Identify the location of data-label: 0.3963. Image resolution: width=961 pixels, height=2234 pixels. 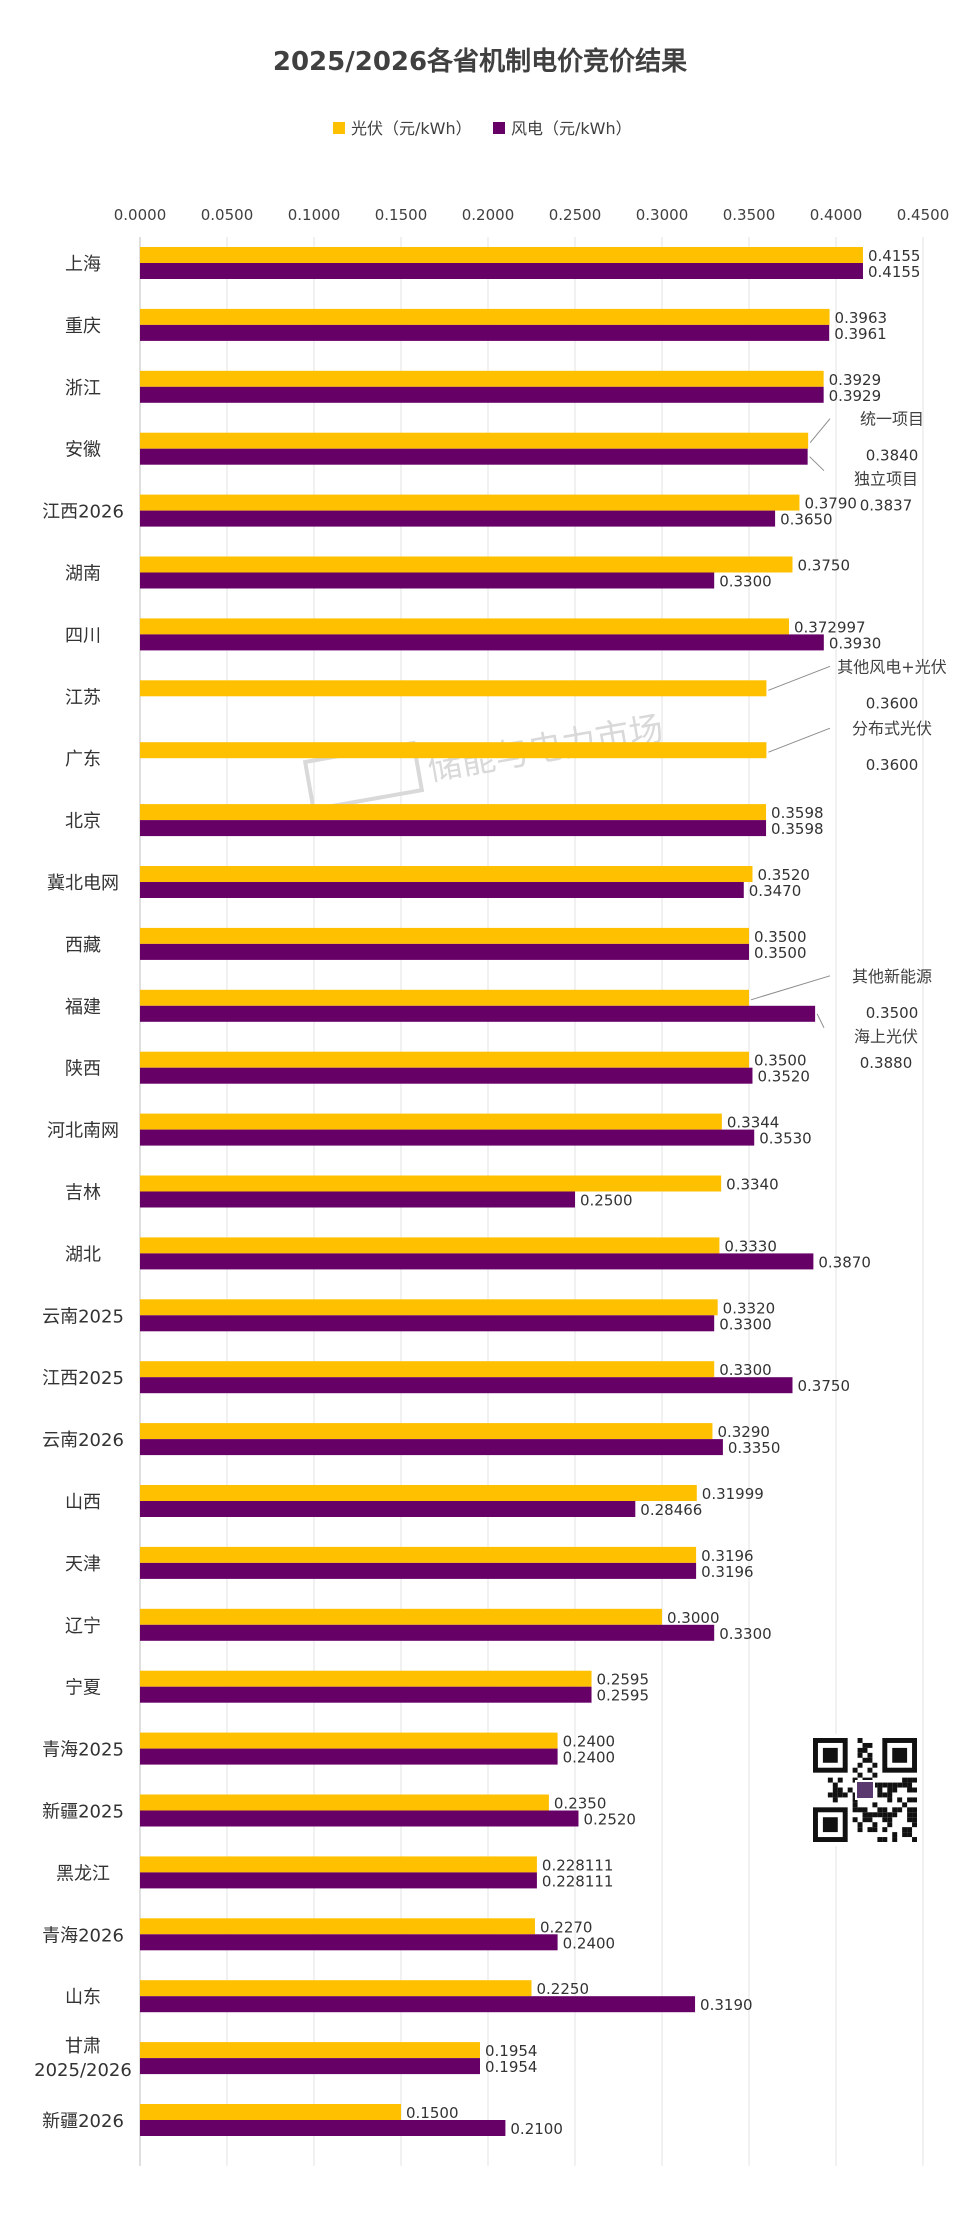
(861, 318).